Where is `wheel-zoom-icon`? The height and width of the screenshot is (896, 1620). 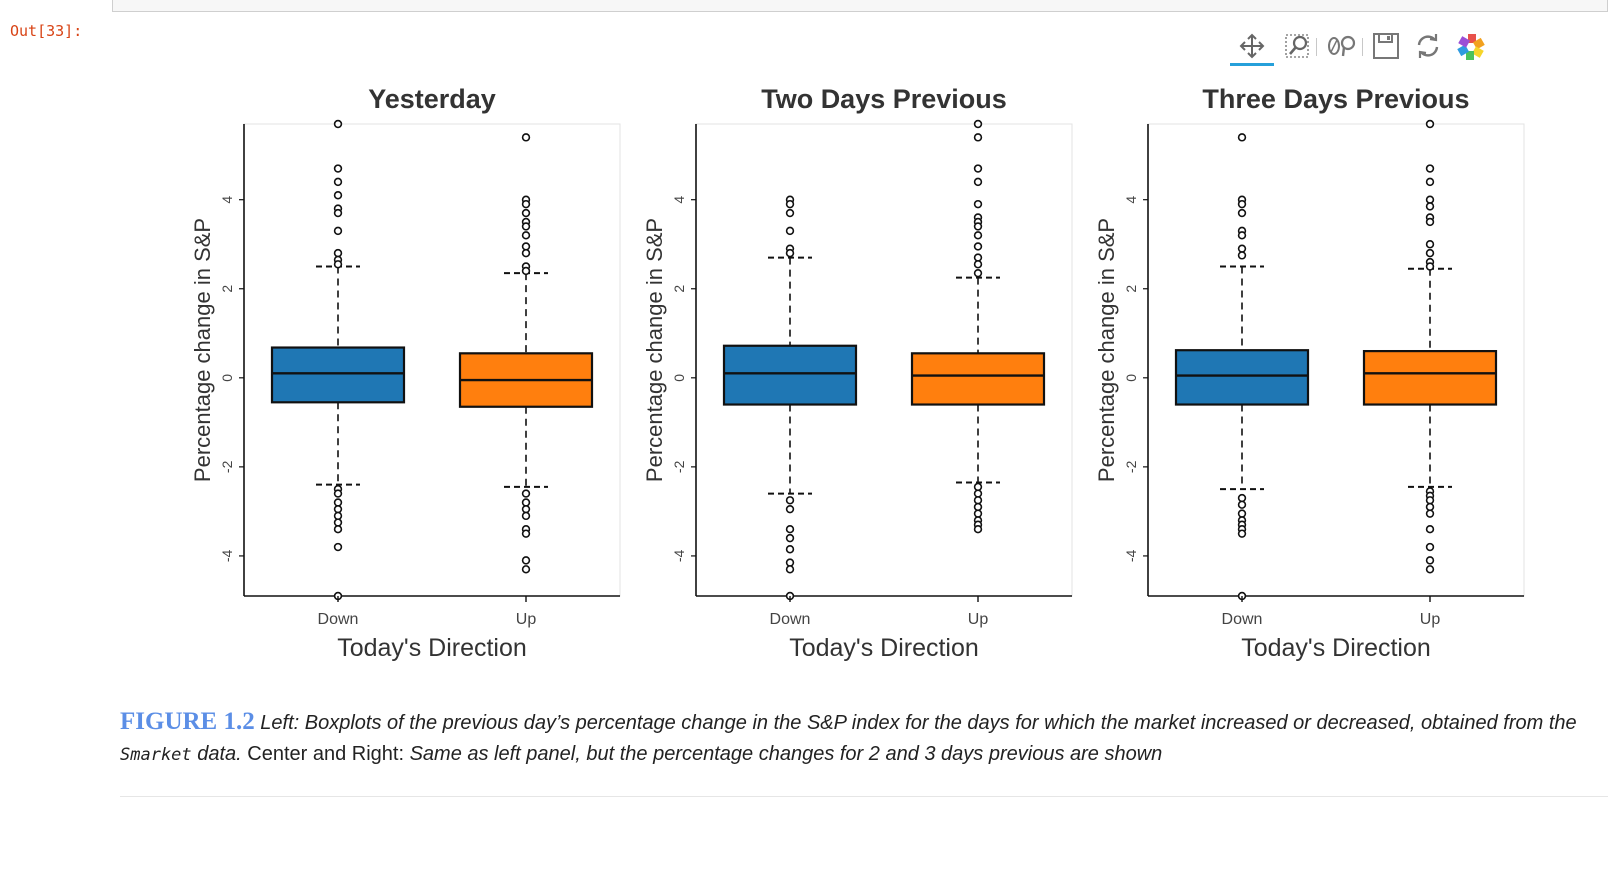
wheel-zoom-icon is located at coordinates (1342, 46).